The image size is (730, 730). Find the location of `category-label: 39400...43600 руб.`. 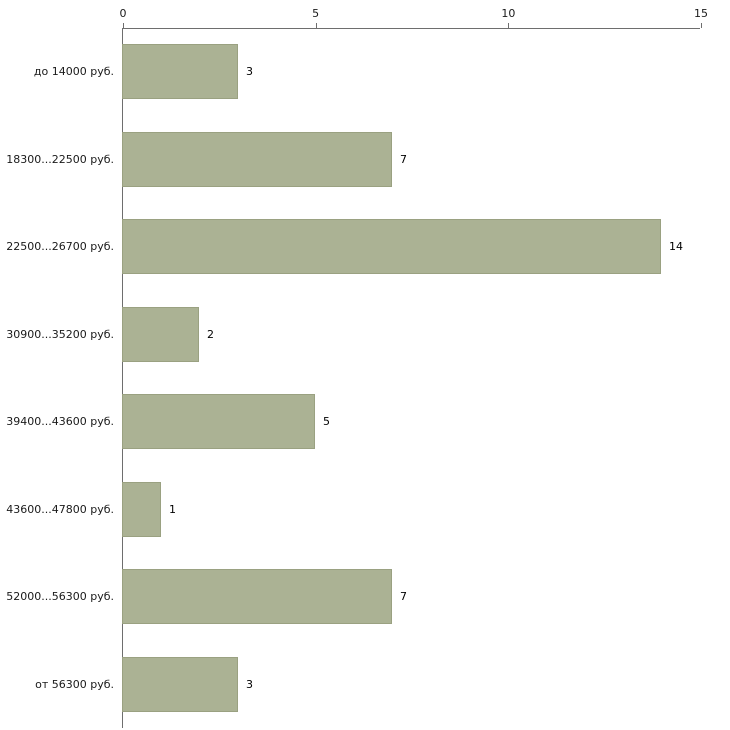

category-label: 39400...43600 руб. is located at coordinates (60, 422).